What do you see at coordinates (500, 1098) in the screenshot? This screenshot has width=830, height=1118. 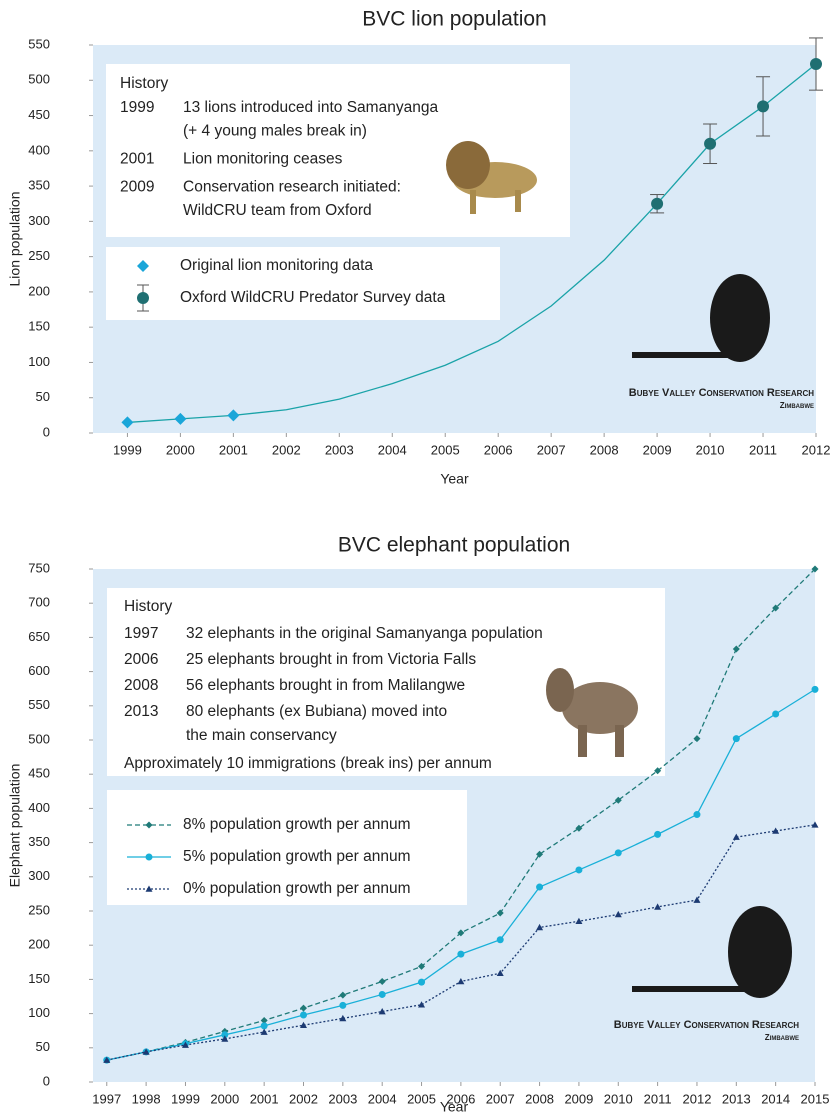 I see `x-tick-label: 2007` at bounding box center [500, 1098].